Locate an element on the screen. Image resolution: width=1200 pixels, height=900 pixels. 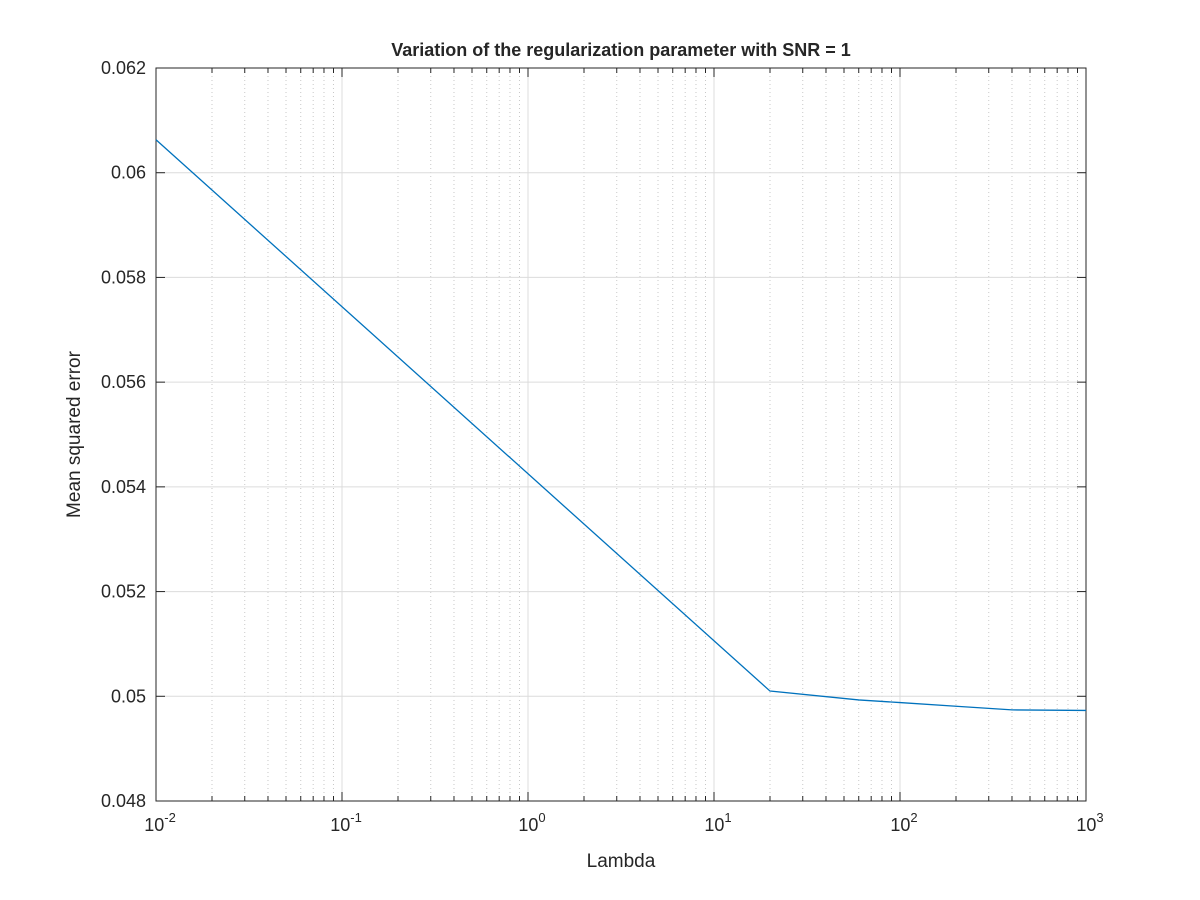
x-tick-label: 10¹ is located at coordinates (717, 822).